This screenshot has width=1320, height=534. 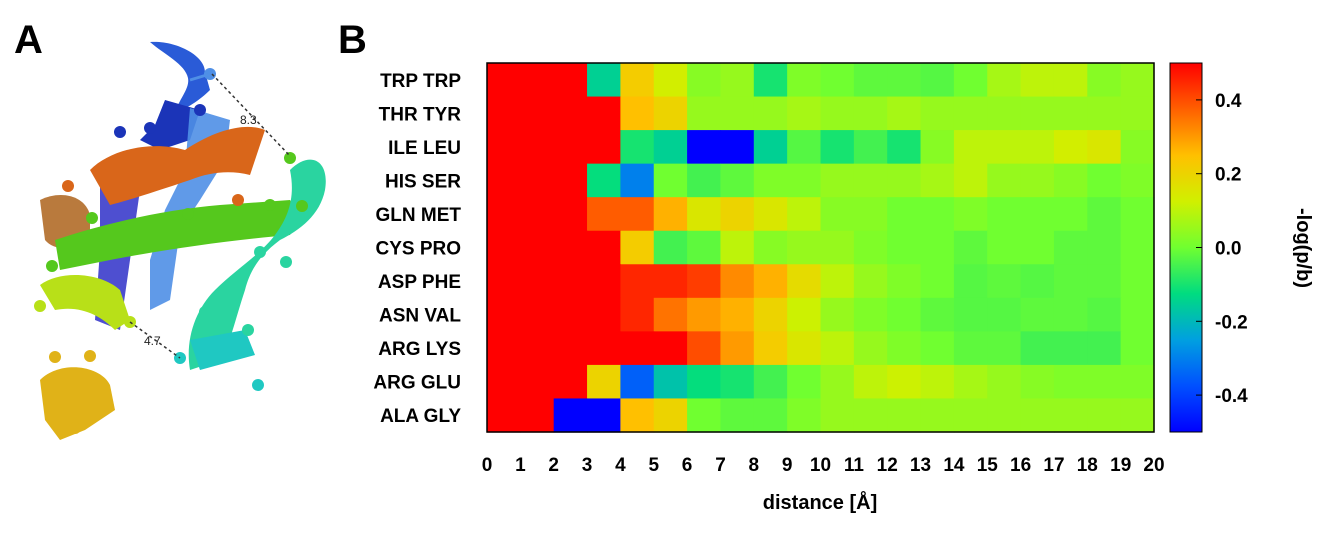 I want to click on x-tick-label: 11, so click(x=854, y=465).